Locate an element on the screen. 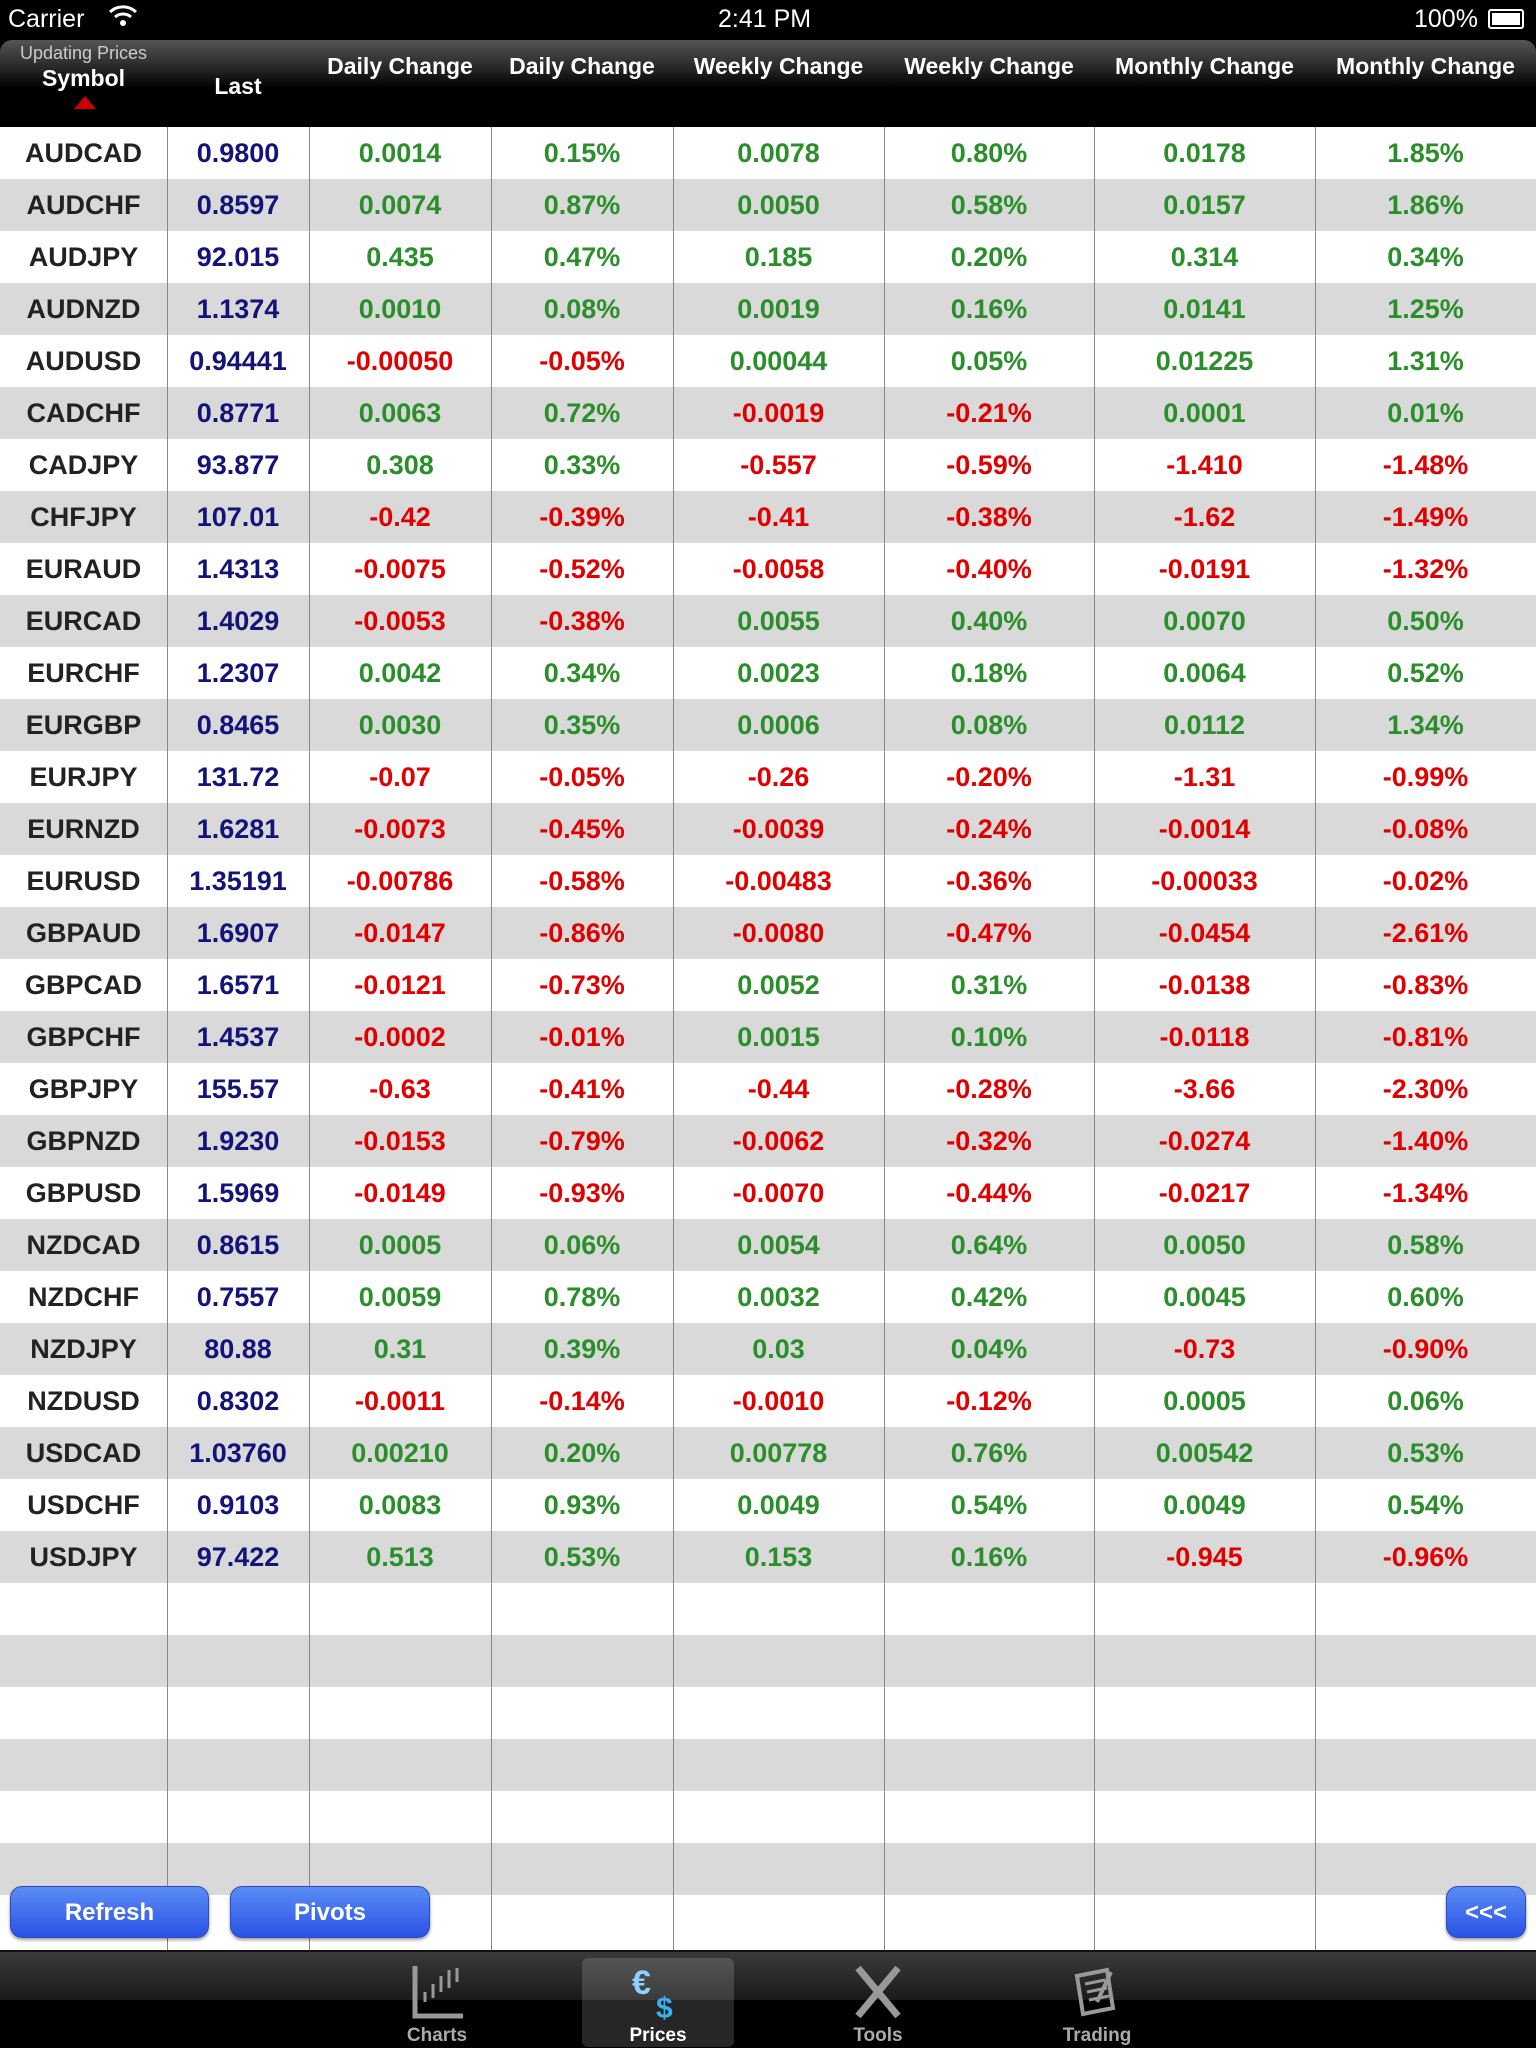 This screenshot has width=1536, height=2048. cell-monthly-change-pct: 0.54% is located at coordinates (1425, 1505).